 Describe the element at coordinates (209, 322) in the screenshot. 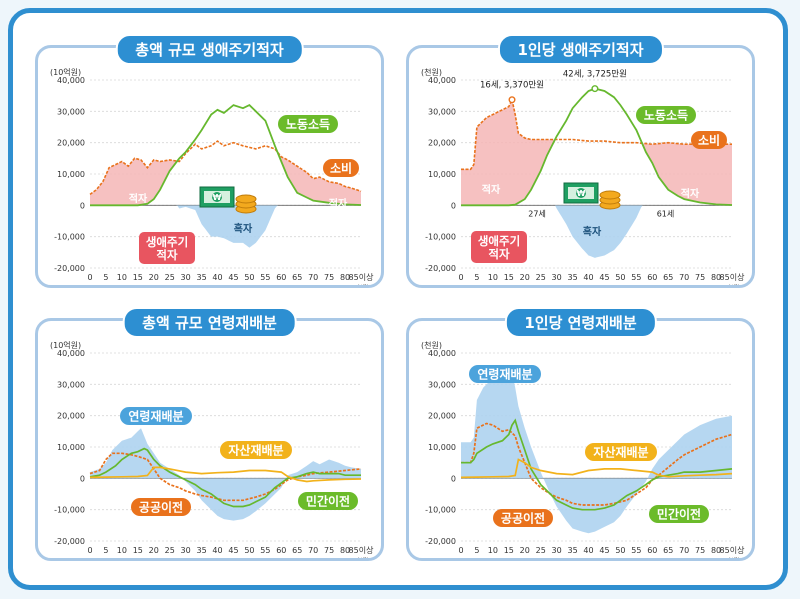

I see `panel-title: 총액 규모 연령재배분` at that location.